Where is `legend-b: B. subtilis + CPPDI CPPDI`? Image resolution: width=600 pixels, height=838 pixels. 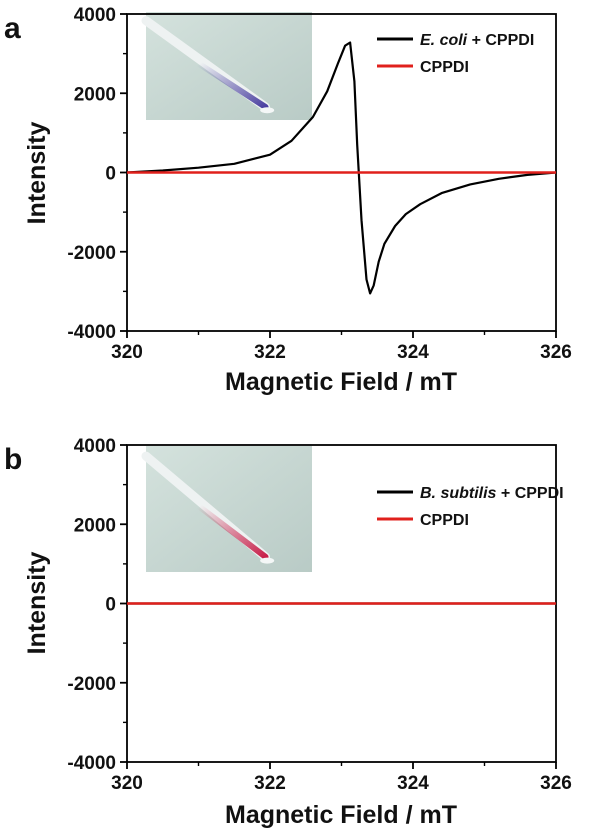
legend-b: B. subtilis + CPPDI CPPDI is located at coordinates (470, 507).